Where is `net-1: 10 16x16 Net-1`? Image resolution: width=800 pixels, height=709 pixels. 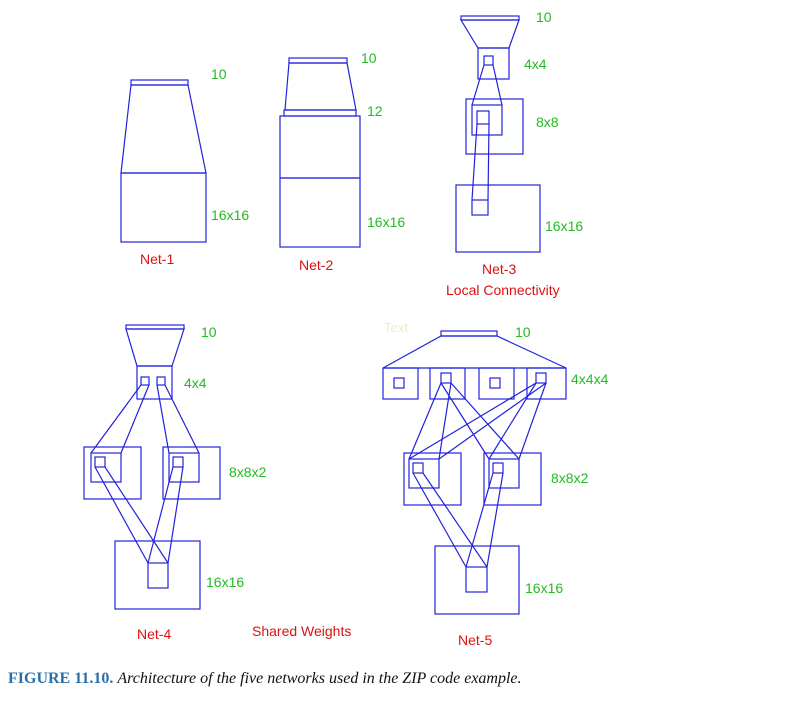 net-1: 10 16x16 Net-1 is located at coordinates (184, 166).